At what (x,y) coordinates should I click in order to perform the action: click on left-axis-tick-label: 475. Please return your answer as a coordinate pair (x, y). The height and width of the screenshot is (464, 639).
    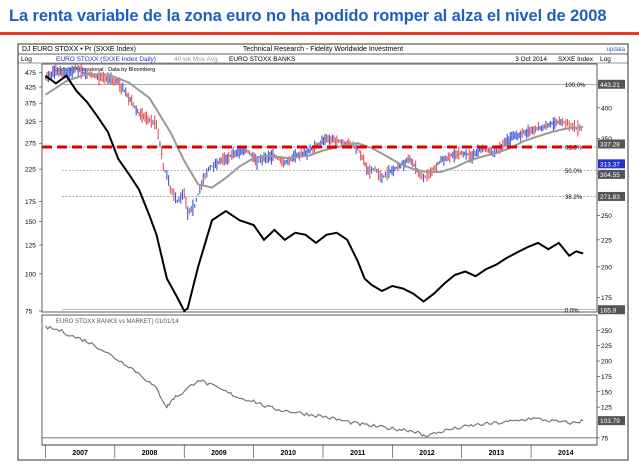
    Looking at the image, I should click on (30, 73).